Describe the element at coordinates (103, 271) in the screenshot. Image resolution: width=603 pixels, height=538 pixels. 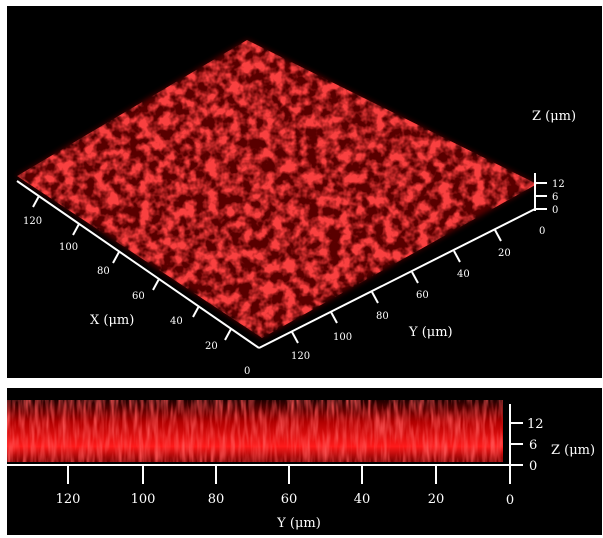
I see `x-tick-label: 80` at that location.